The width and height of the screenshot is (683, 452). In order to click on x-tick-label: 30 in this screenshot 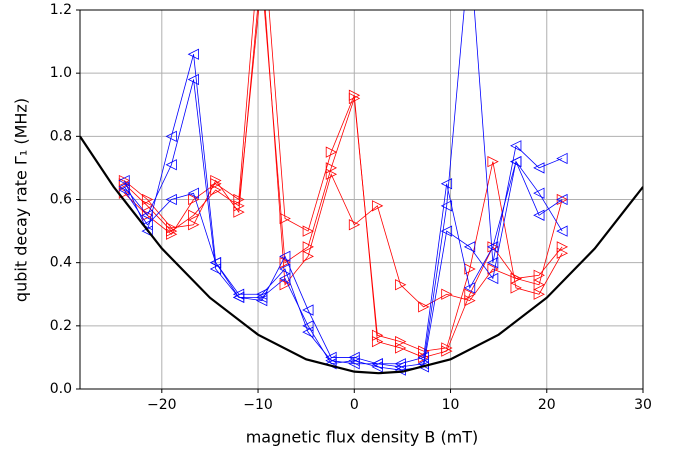, I will do `click(643, 405)`.